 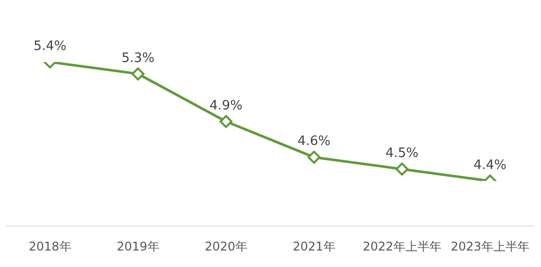 I want to click on data-label: 5.4%, so click(x=50, y=46).